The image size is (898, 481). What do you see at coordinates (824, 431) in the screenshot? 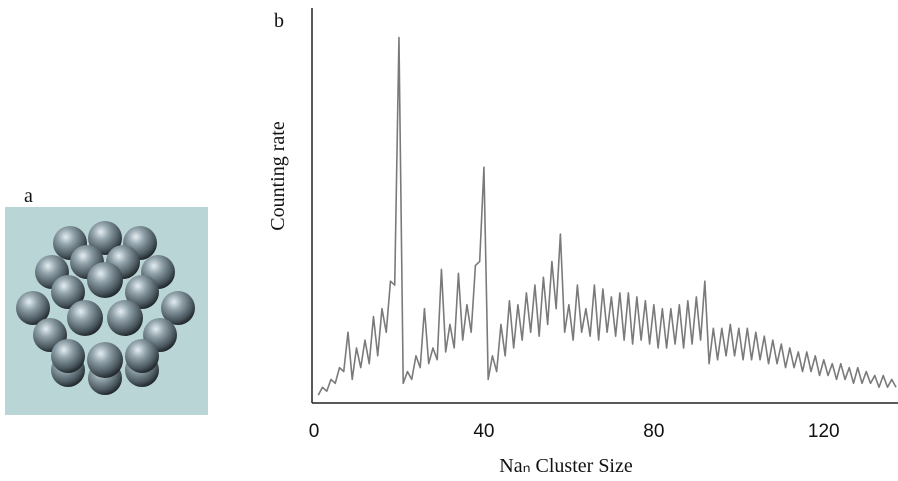
I see `x-tick-label: 120` at bounding box center [824, 431].